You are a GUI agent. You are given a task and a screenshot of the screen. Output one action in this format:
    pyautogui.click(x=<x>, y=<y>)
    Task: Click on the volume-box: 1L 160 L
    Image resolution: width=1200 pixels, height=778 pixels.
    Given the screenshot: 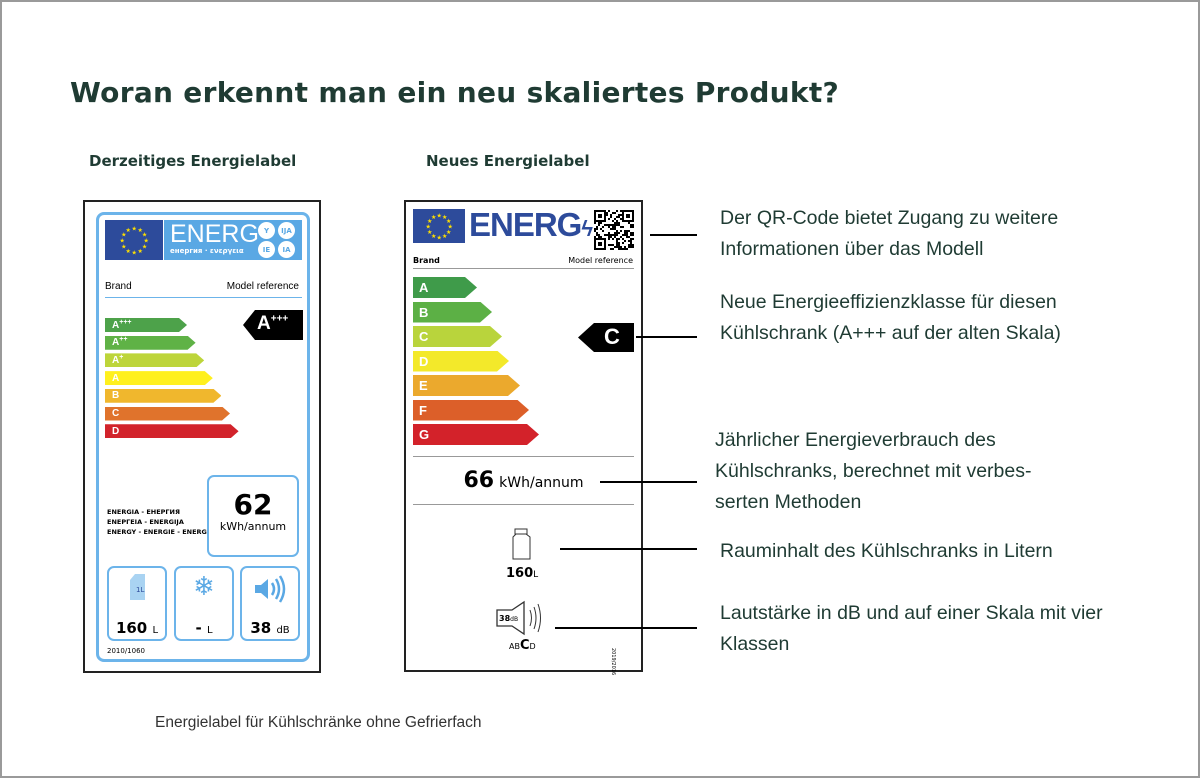 What is the action you would take?
    pyautogui.click(x=137, y=603)
    